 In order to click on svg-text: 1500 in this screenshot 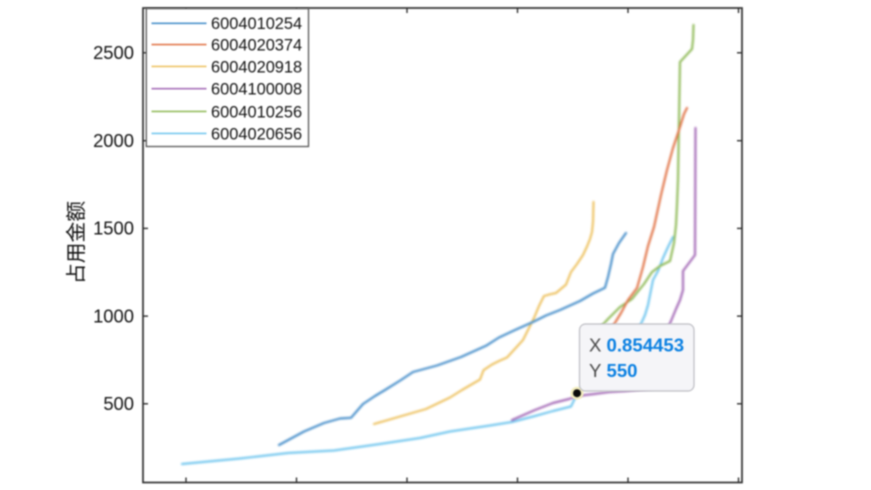, I will do `click(113, 228)`.